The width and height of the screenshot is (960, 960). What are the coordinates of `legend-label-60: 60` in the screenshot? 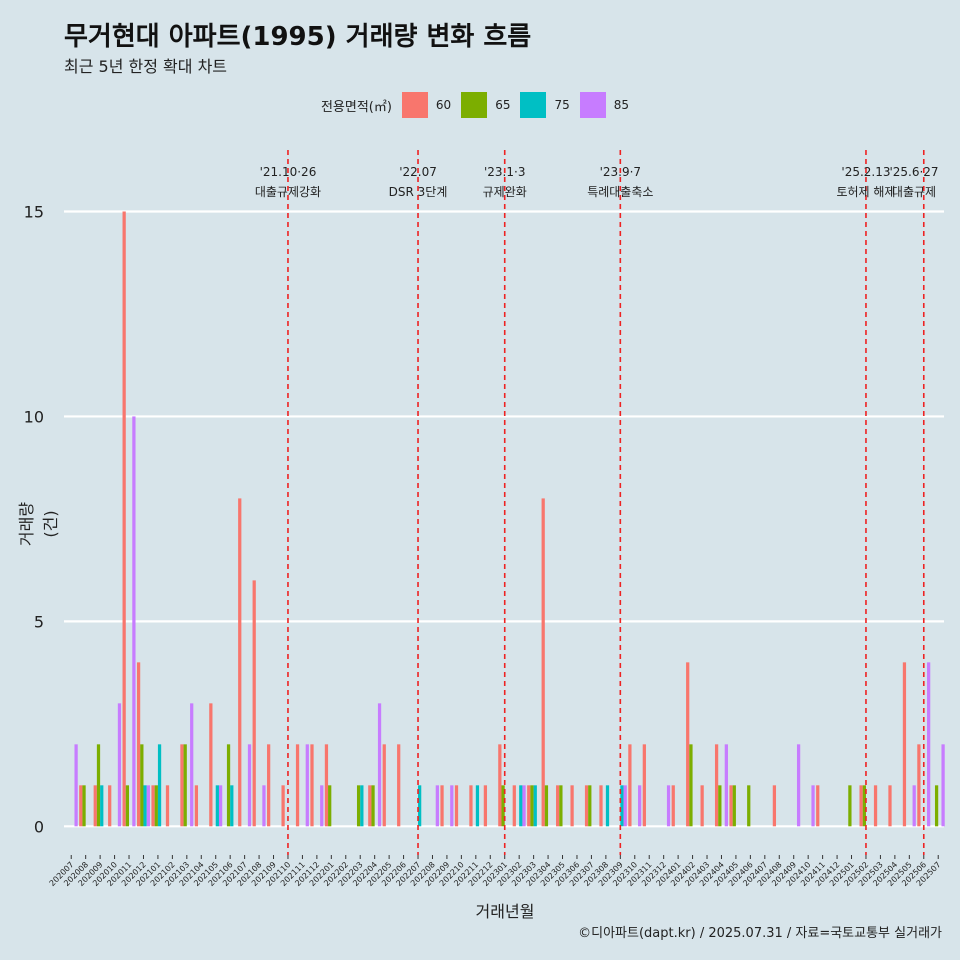 It's located at (443, 105).